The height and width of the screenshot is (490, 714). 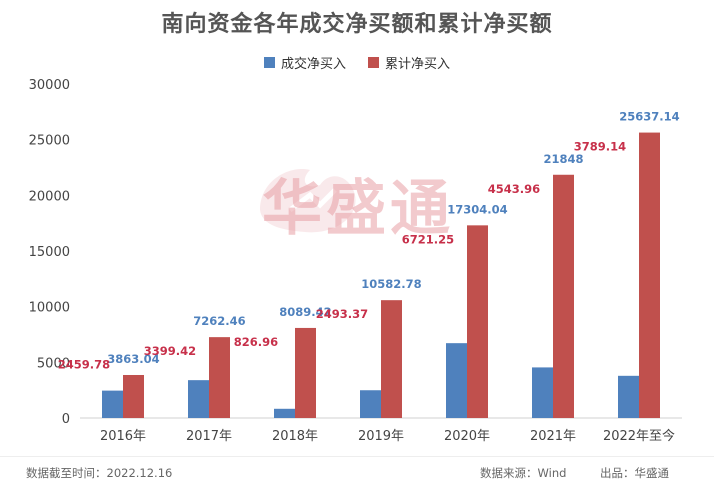 What do you see at coordinates (428, 239) in the screenshot?
I see `data-label-net-buy: 6721.25` at bounding box center [428, 239].